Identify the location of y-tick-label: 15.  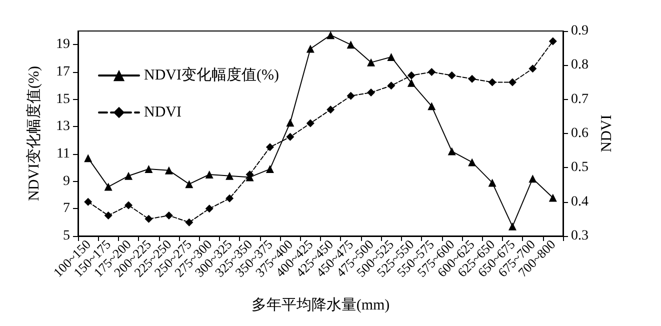
(63, 99).